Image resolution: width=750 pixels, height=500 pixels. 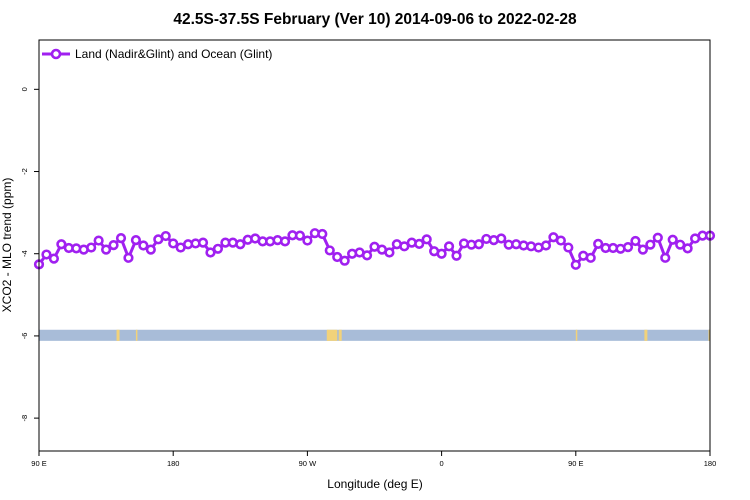 I want to click on surface-band, so click(x=374, y=335).